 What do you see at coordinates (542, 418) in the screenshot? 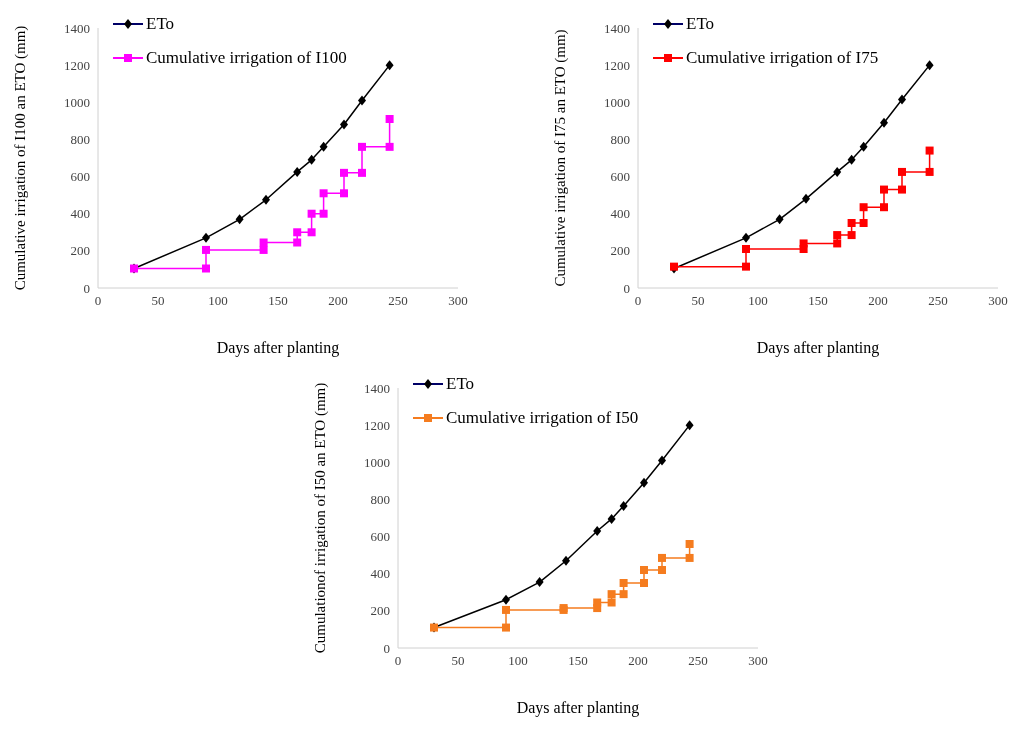
I see `legend-label: Cumulative irrigation of I50` at bounding box center [542, 418].